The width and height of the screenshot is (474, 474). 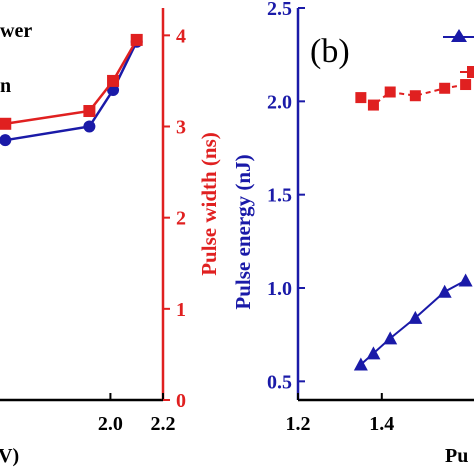 I want to click on left-series, so click(x=71, y=90).